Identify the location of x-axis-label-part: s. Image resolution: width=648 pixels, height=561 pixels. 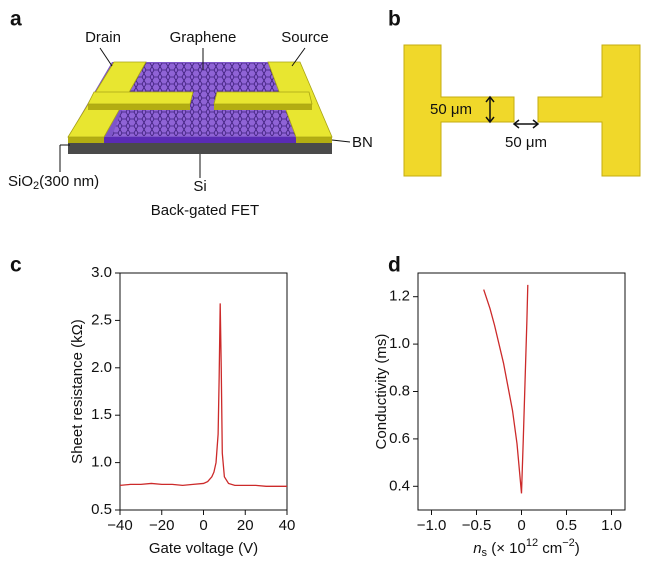
(485, 553).